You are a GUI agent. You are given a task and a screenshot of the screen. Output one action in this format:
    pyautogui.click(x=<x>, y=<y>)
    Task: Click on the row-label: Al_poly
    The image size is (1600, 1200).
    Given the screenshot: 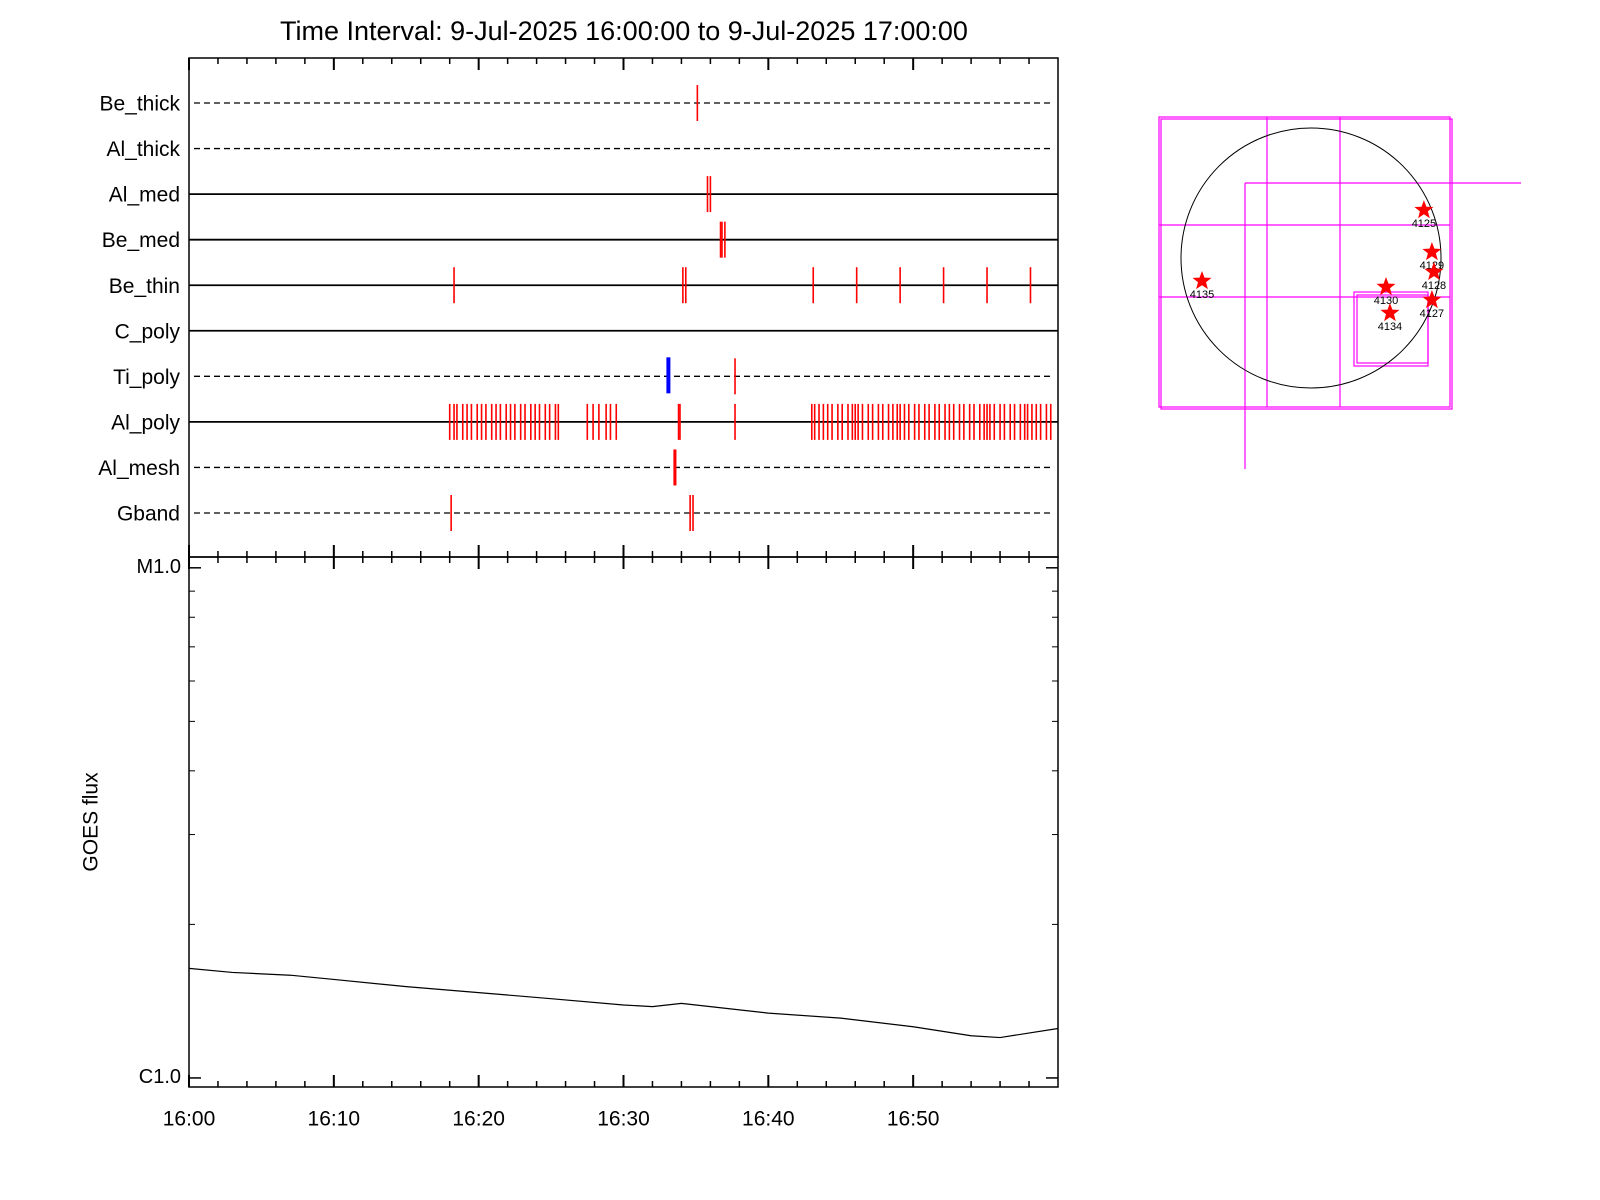 What is the action you would take?
    pyautogui.click(x=145, y=422)
    